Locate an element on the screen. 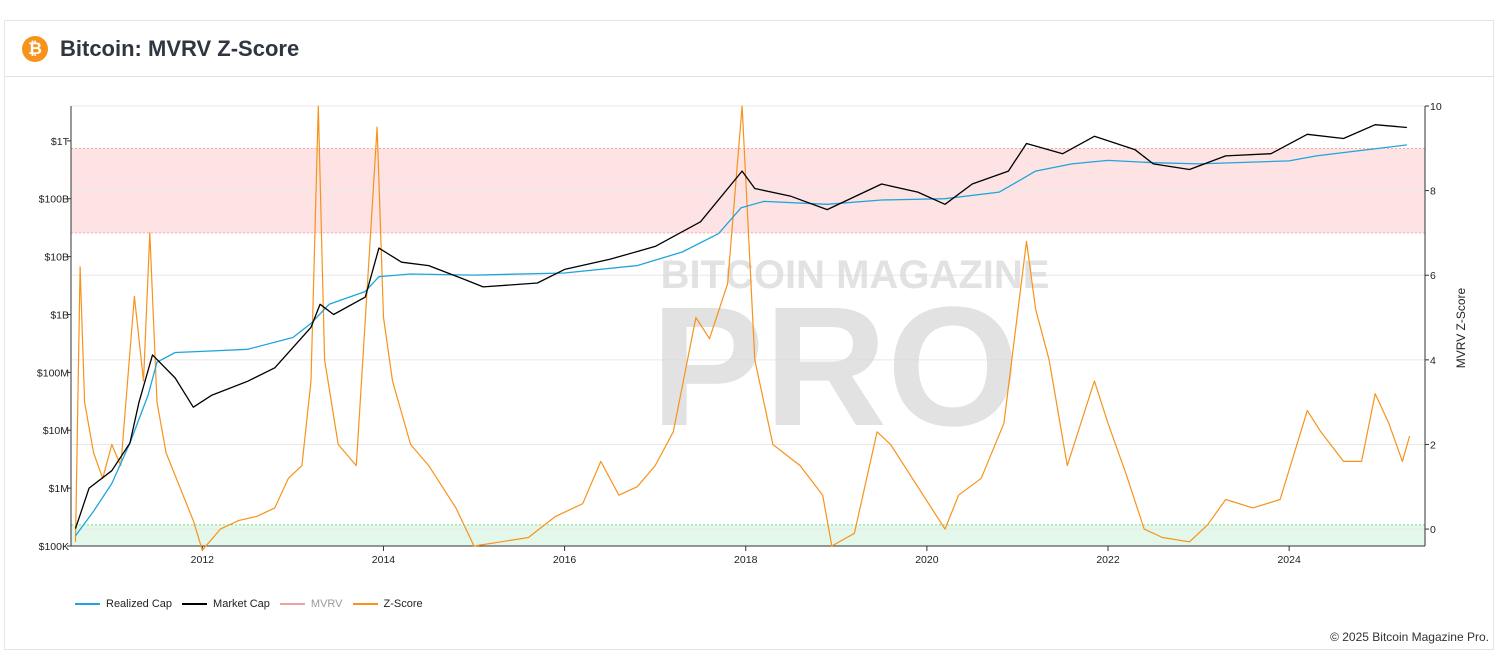 The height and width of the screenshot is (654, 1498). left-tick-label: $1T is located at coordinates (60, 142).